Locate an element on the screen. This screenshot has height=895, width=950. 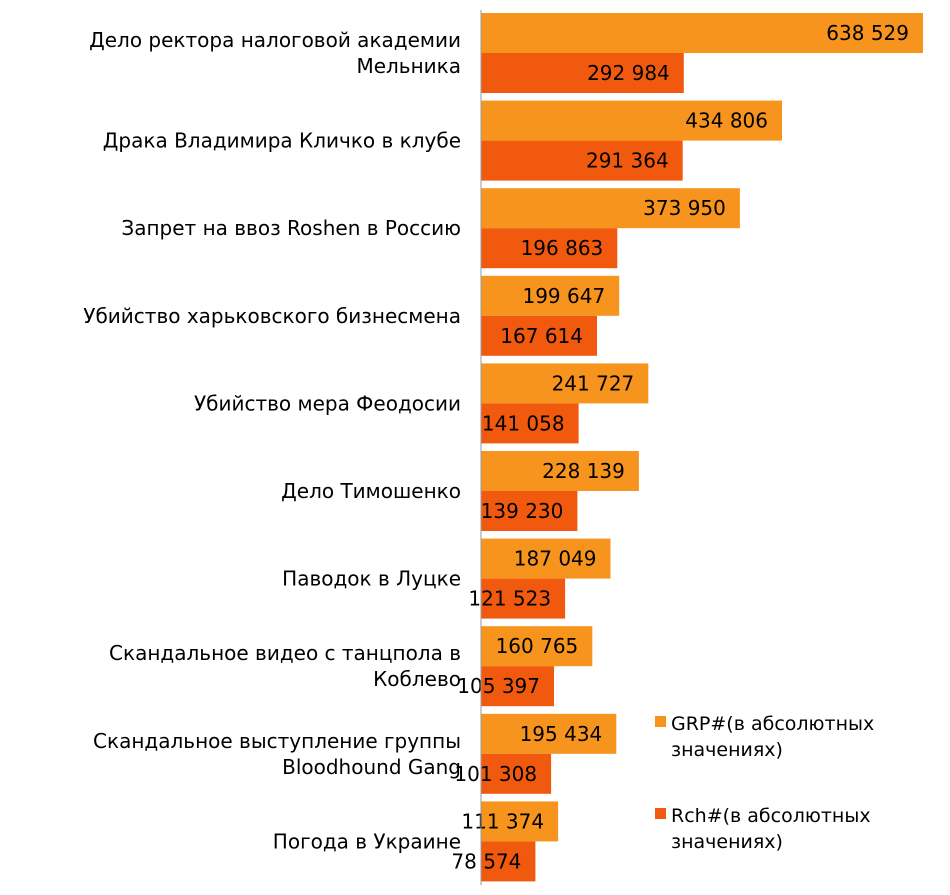
category-label: Скандальное видео с танцпола в is located at coordinates (285, 653).